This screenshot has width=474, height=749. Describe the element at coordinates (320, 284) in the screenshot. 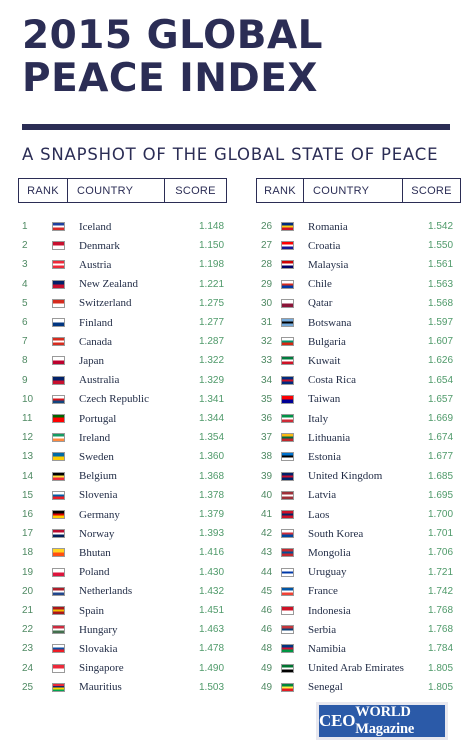

I see `country-cell: Chile` at that location.